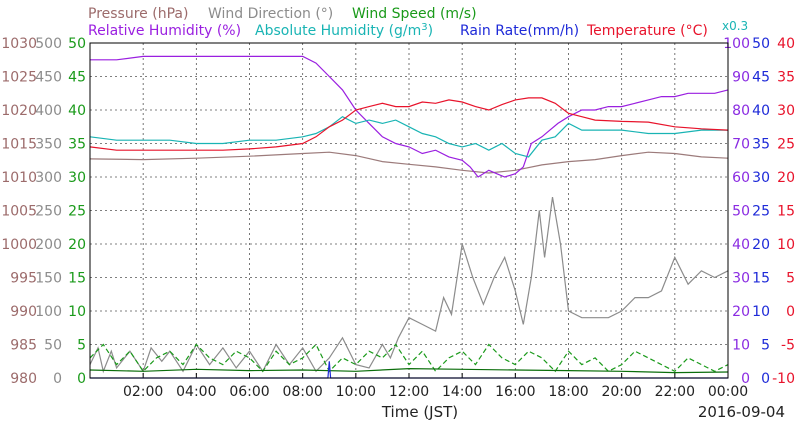  I want to click on legend-wind-speed: Wind Speed (m/s), so click(414, 14).